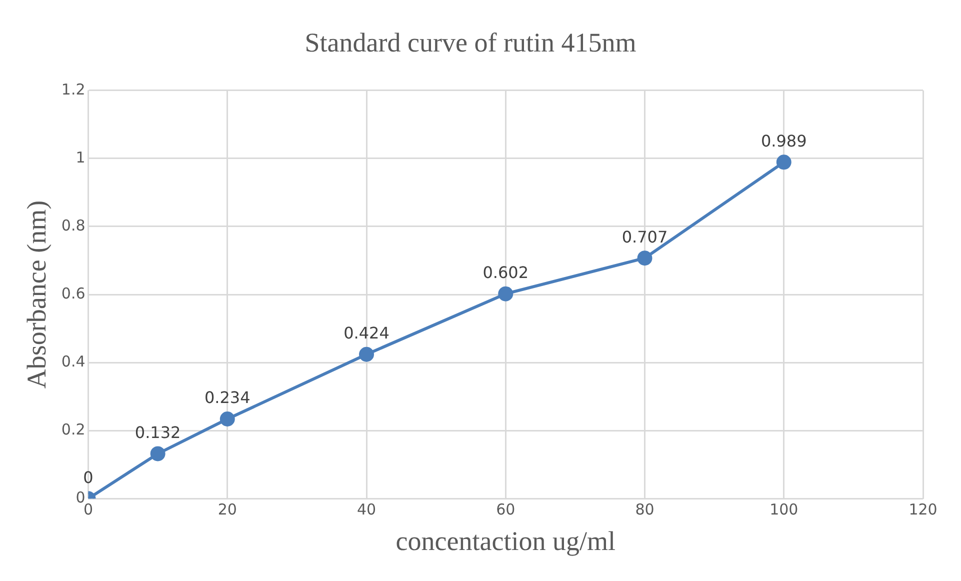 The image size is (961, 581). I want to click on data-label: 0.989, so click(783, 140).